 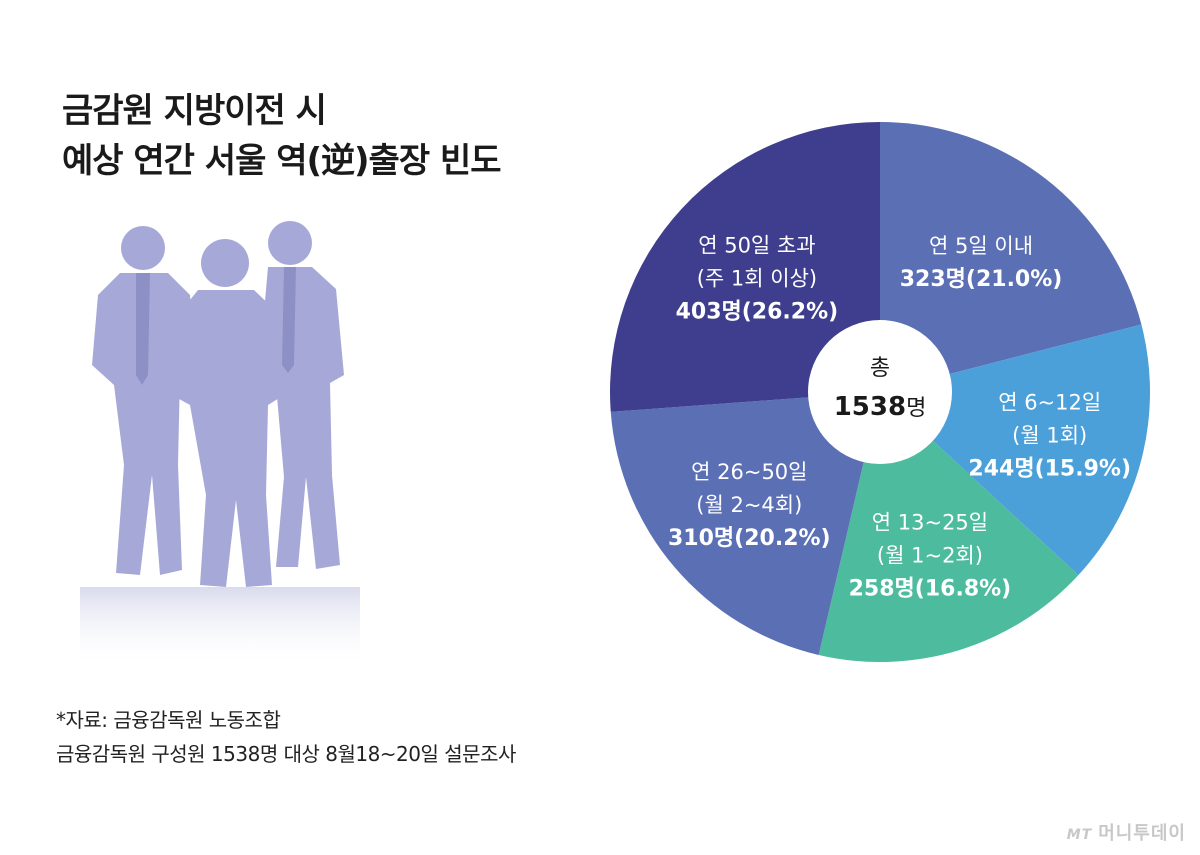 What do you see at coordinates (880, 368) in the screenshot?
I see `center-label-top: 총` at bounding box center [880, 368].